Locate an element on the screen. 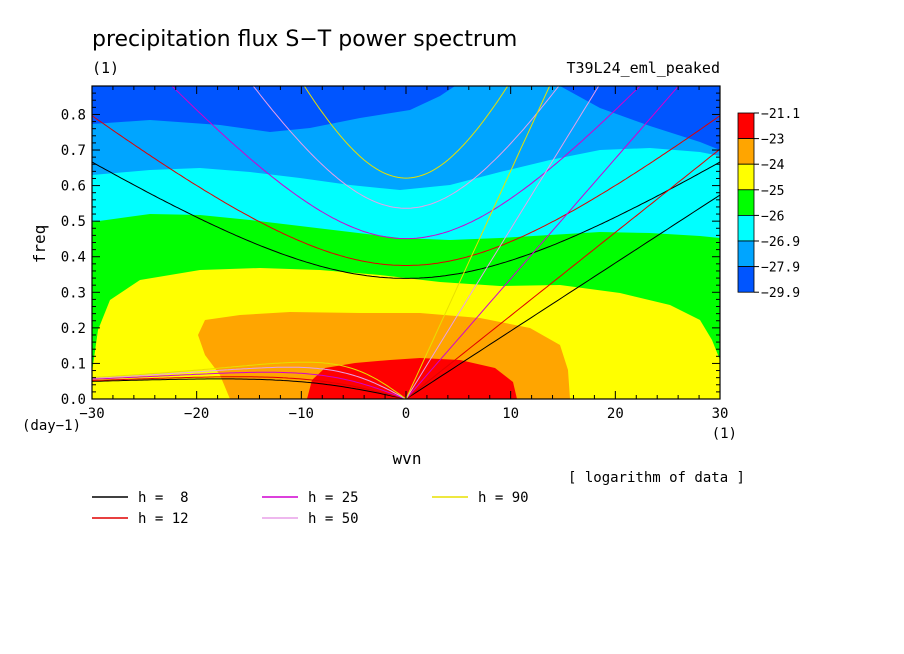 Image resolution: width=904 pixels, height=654 pixels. legend-label: h = 25 is located at coordinates (333, 498).